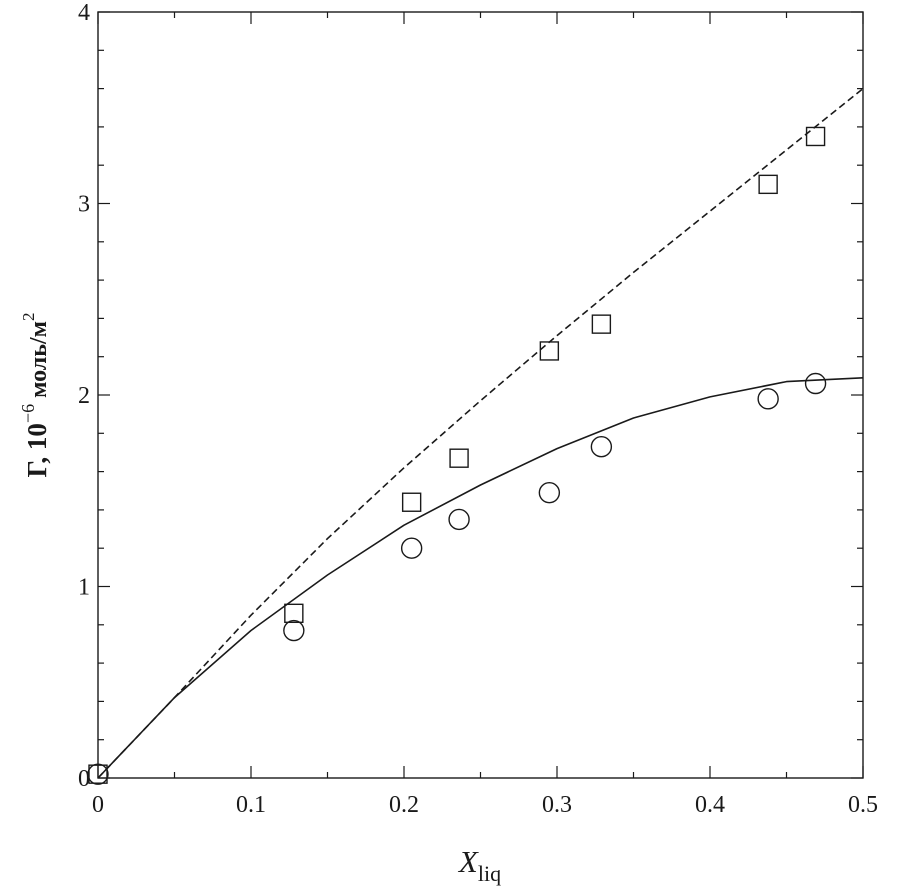 Image resolution: width=908 pixels, height=894 pixels. I want to click on x-tick-label: 0.4, so click(710, 805).